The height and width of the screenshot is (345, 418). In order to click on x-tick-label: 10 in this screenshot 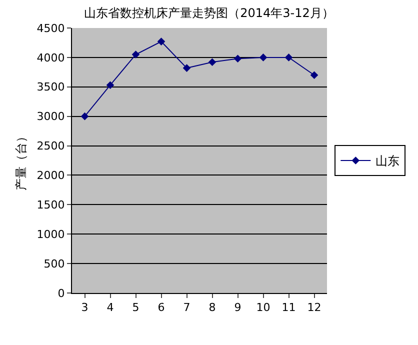, I will do `click(263, 307)`.